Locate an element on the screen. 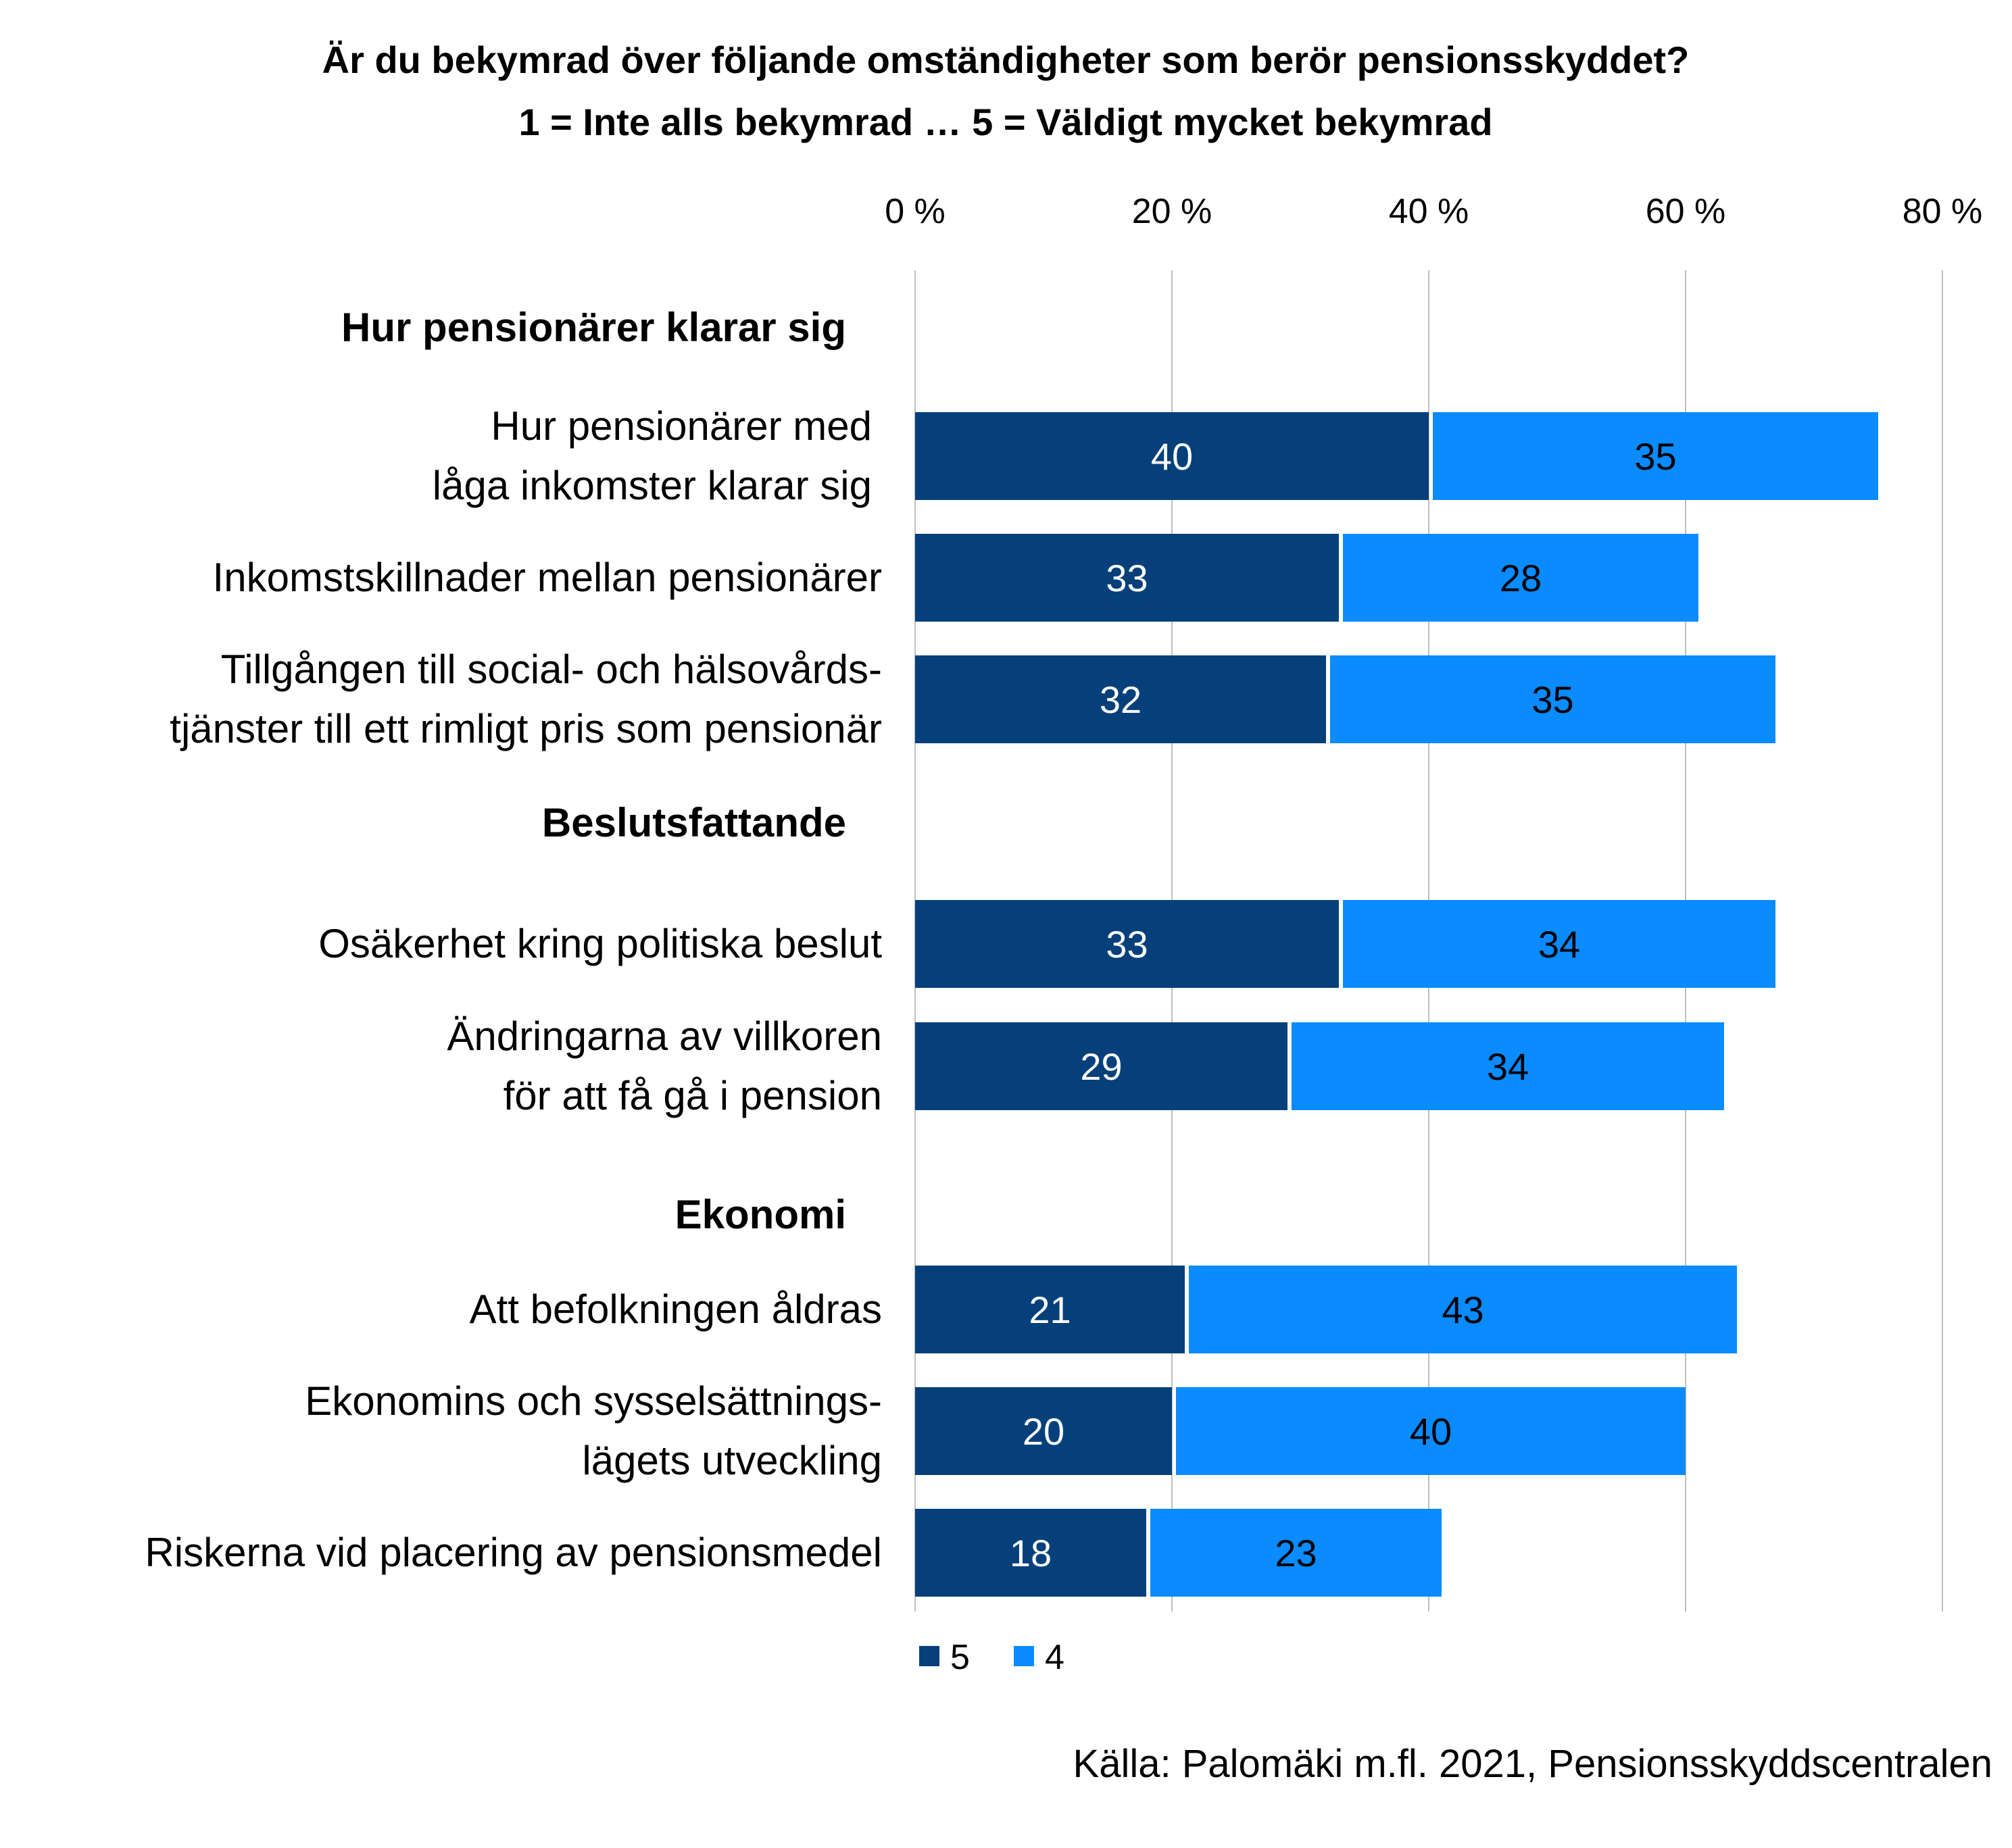 Image resolution: width=2012 pixels, height=1848 pixels. category-label: Osäkerhet kring politiska beslut is located at coordinates (600, 944).